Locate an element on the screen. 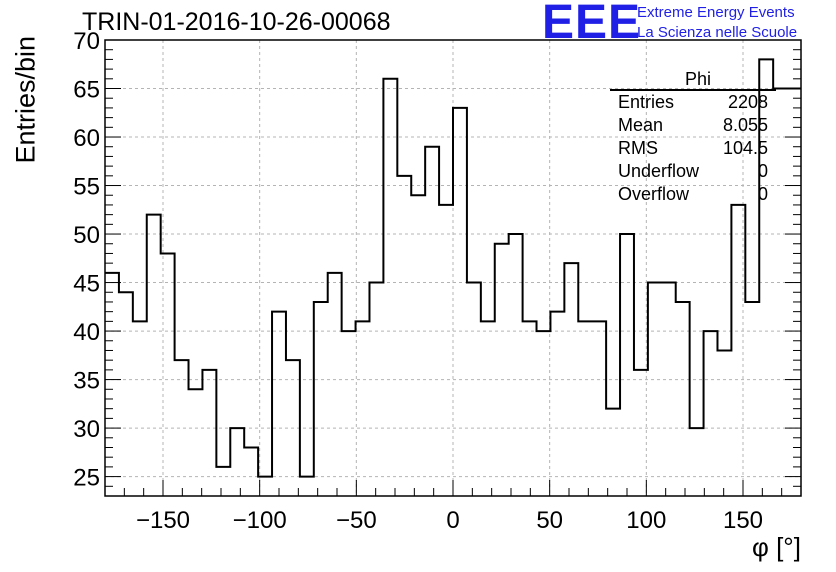 This screenshot has height=572, width=836. stats-label: RMS is located at coordinates (638, 148).